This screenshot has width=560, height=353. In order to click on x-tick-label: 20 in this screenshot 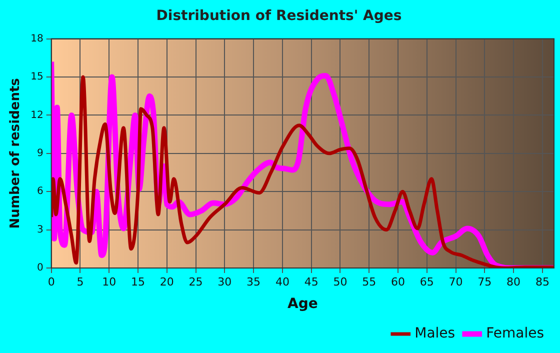, I will do `click(167, 281)`.